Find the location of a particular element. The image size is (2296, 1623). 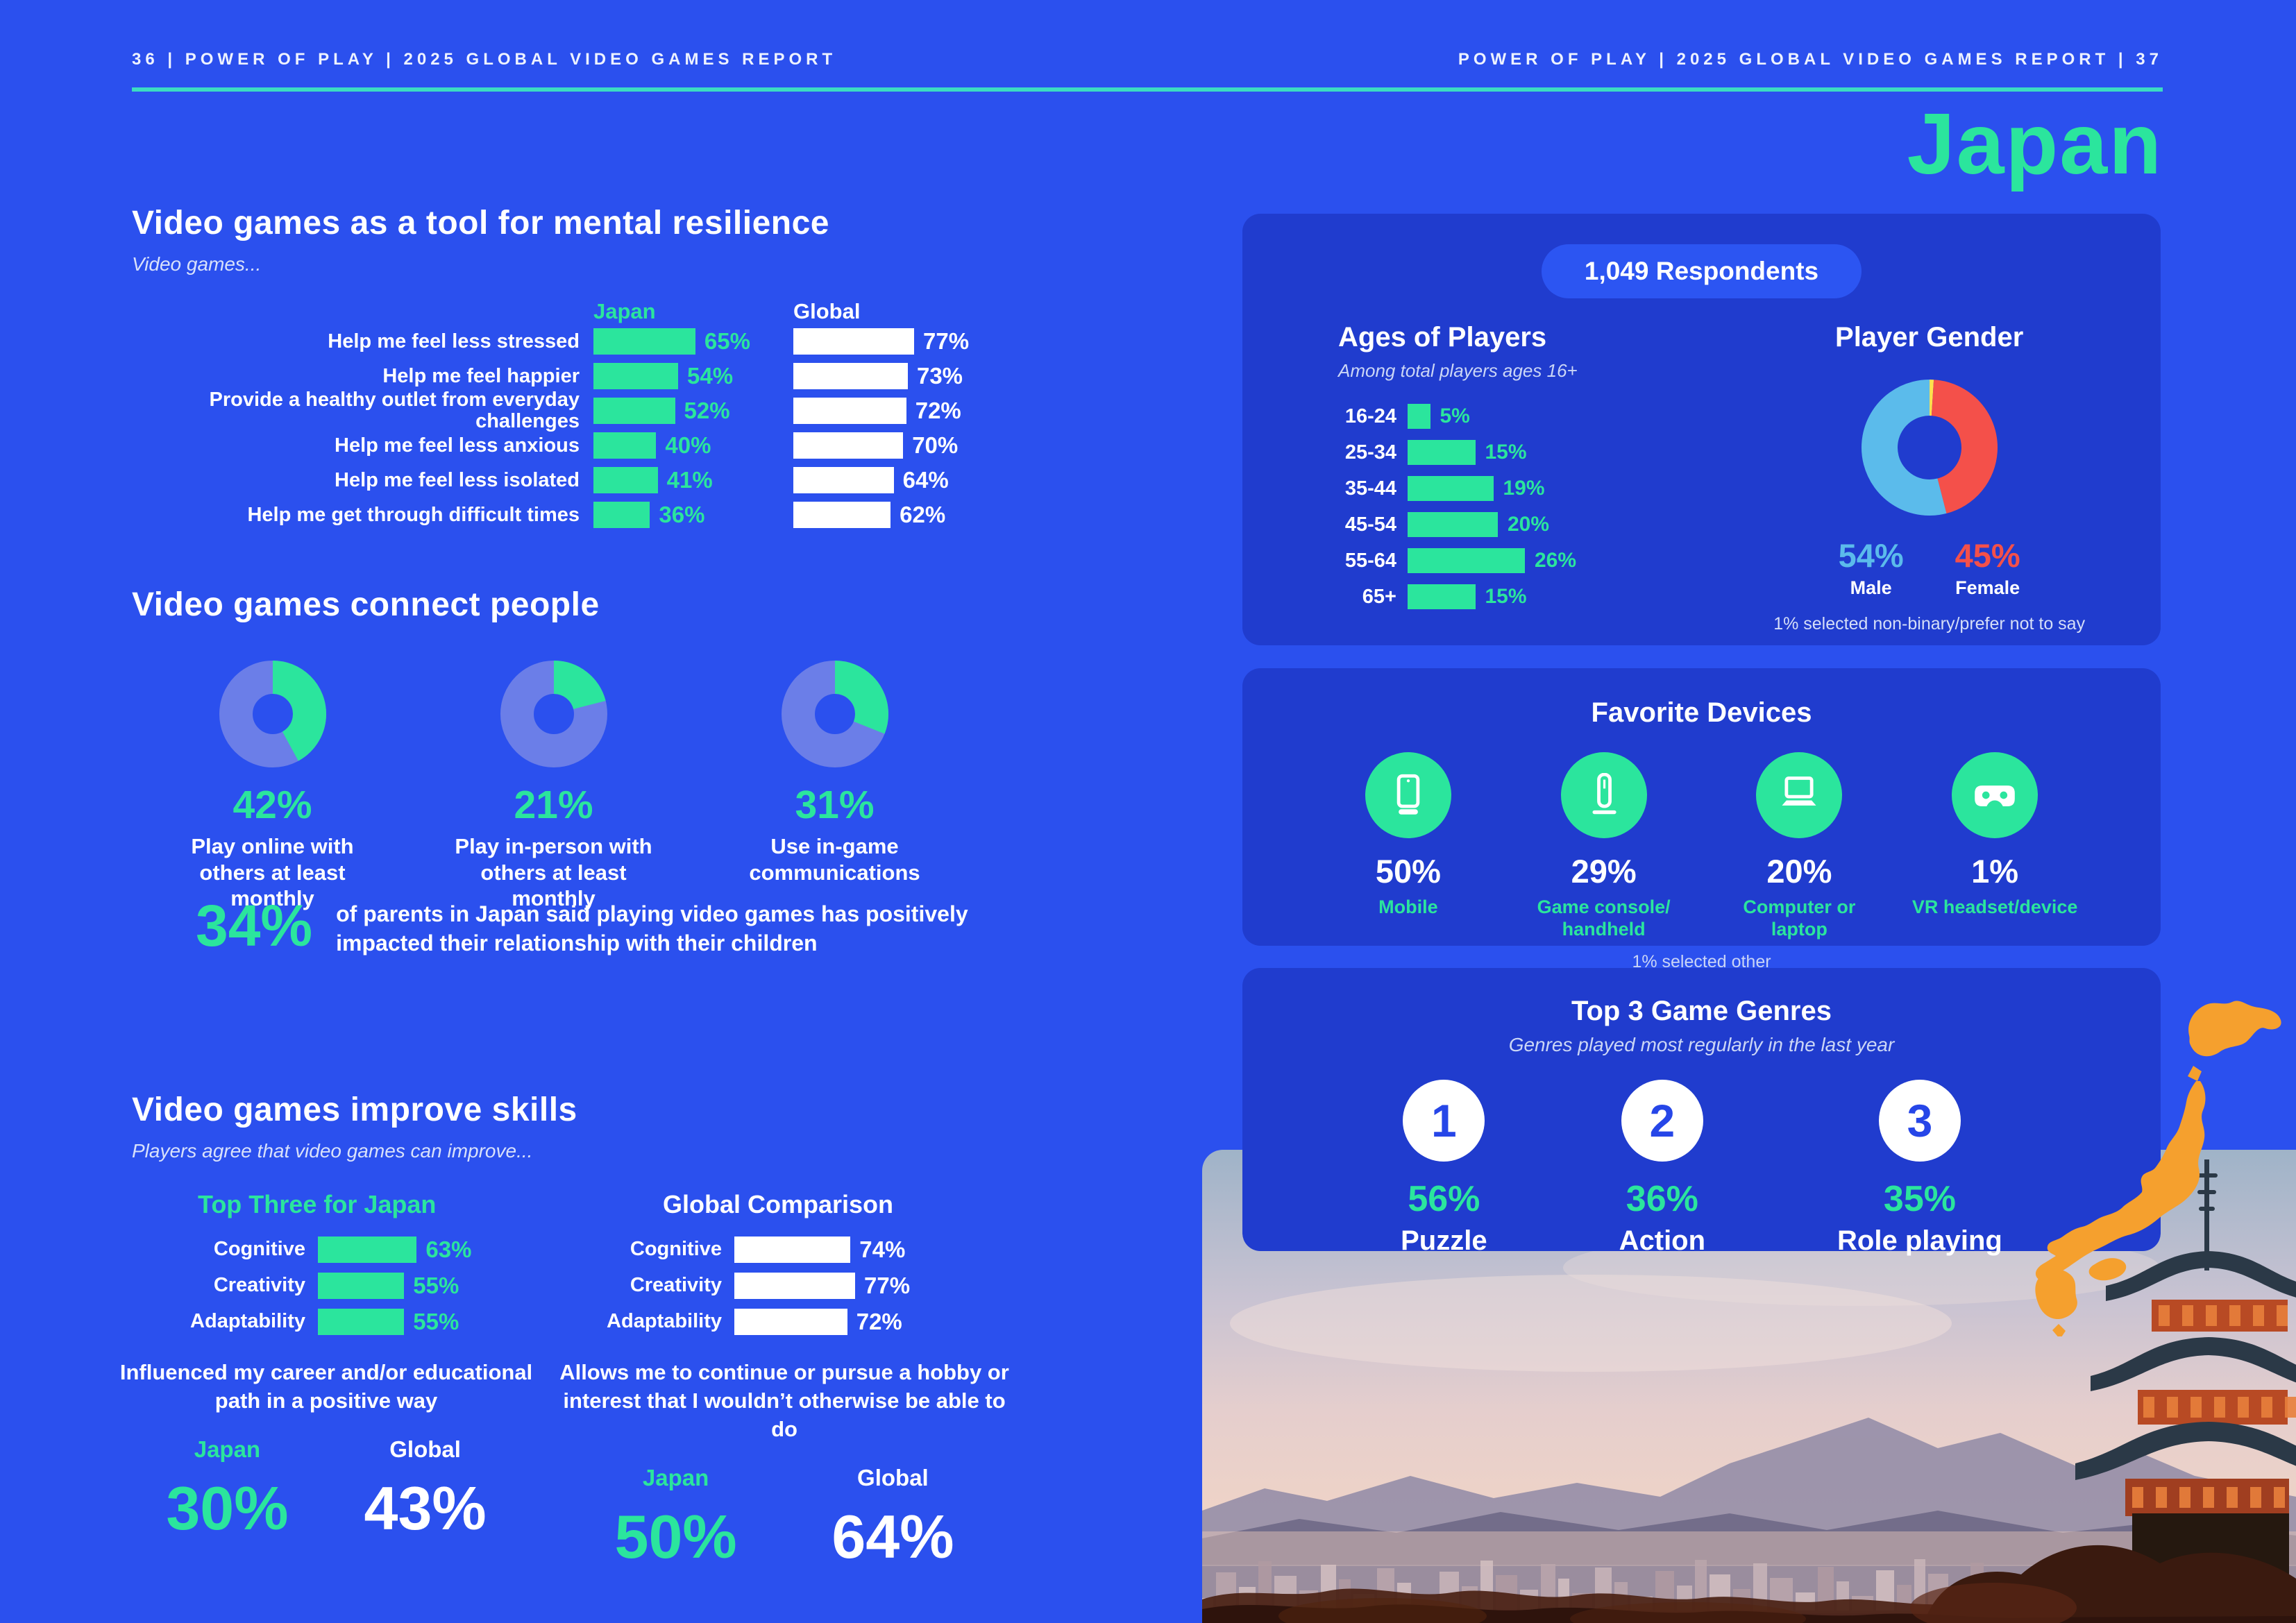

skills-japan-bar-chart: Cognitive 63% Creativity 55% Adaptability 55% is located at coordinates (347, 1286).